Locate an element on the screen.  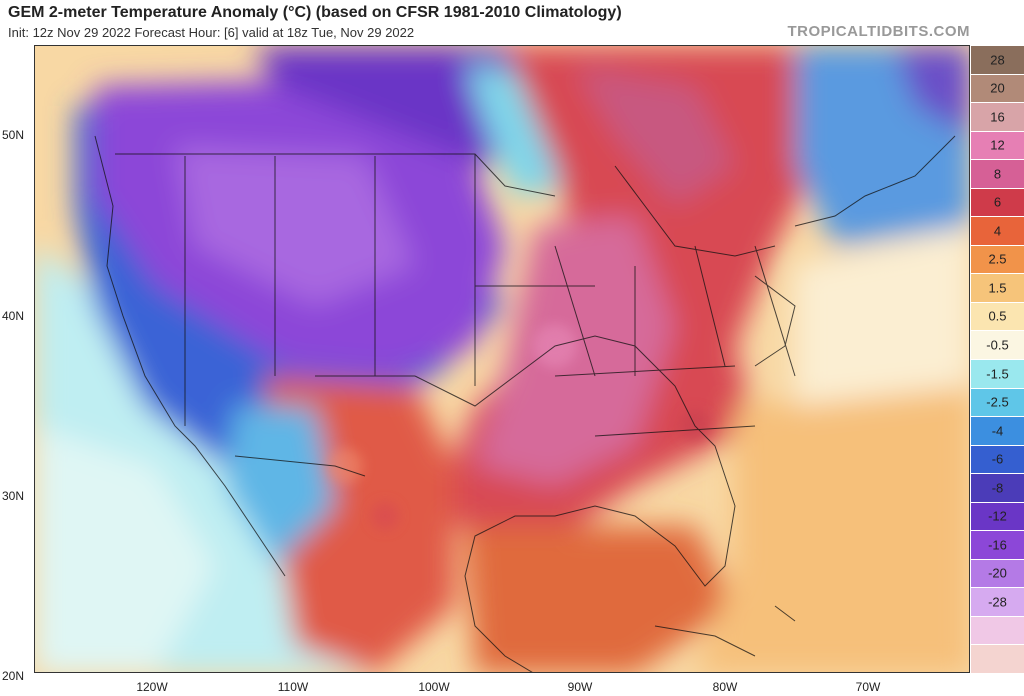
colorbar-label: -12 is located at coordinates (997, 516).